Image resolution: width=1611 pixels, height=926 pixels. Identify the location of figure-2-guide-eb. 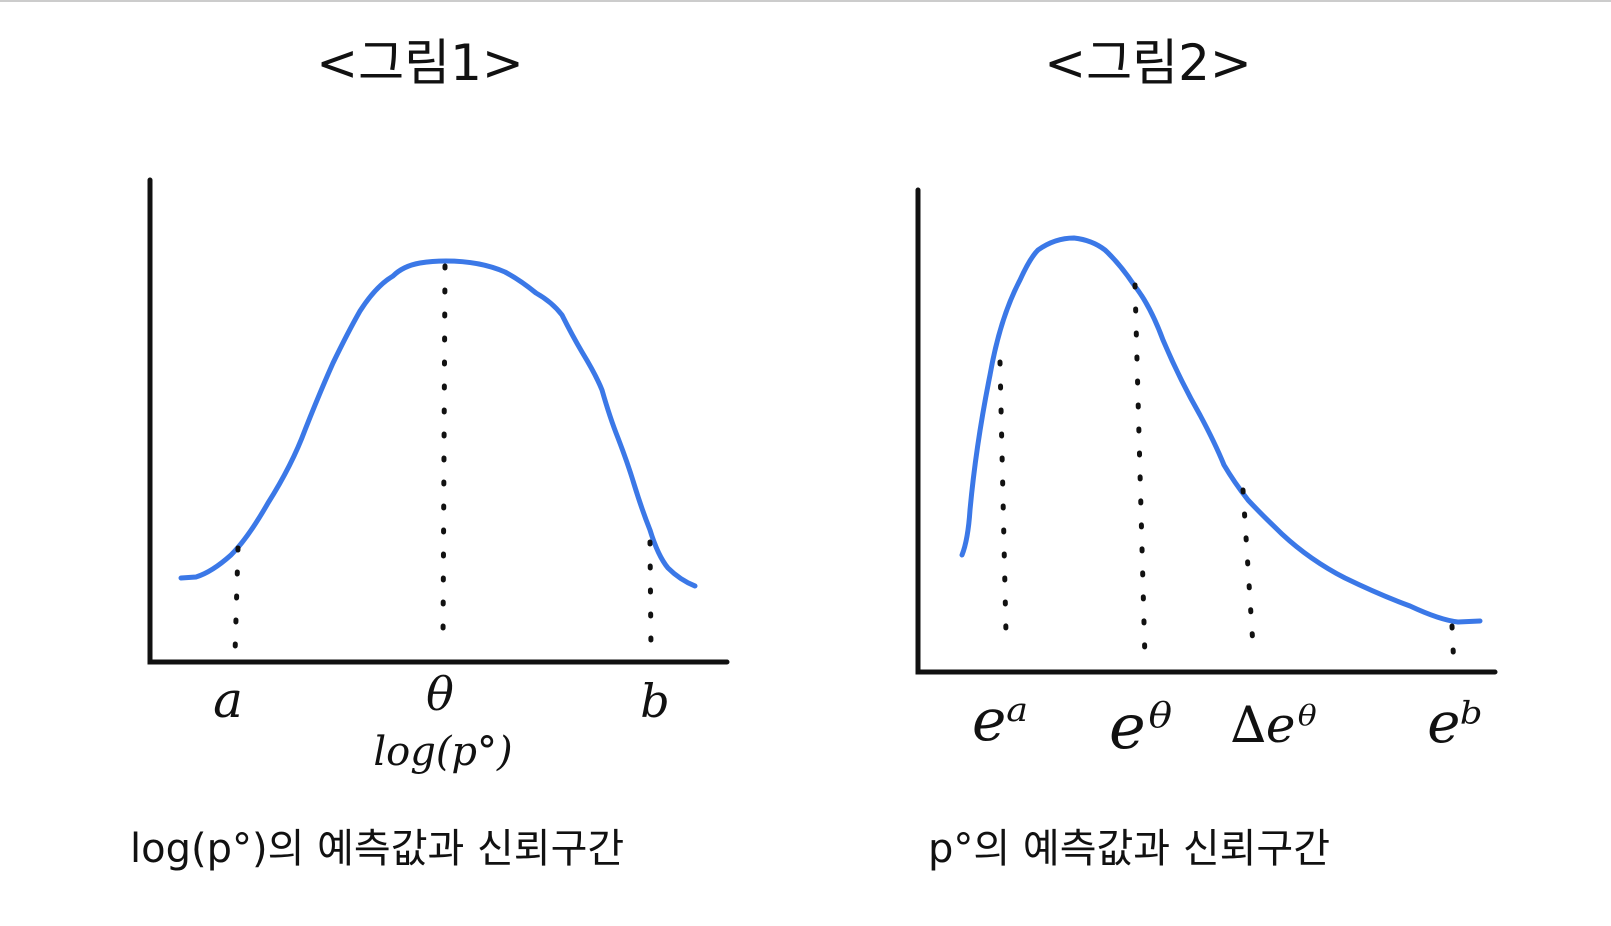
(1453, 647).